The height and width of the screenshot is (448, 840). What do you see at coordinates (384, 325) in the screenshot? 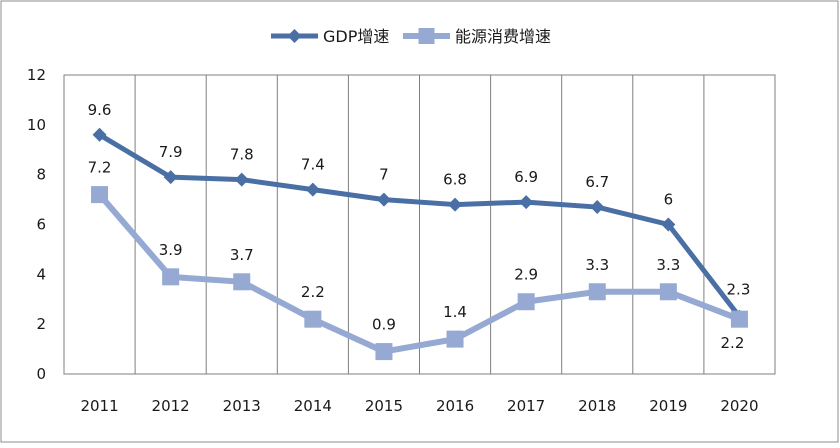
I see `energy-data-label: 0.9` at bounding box center [384, 325].